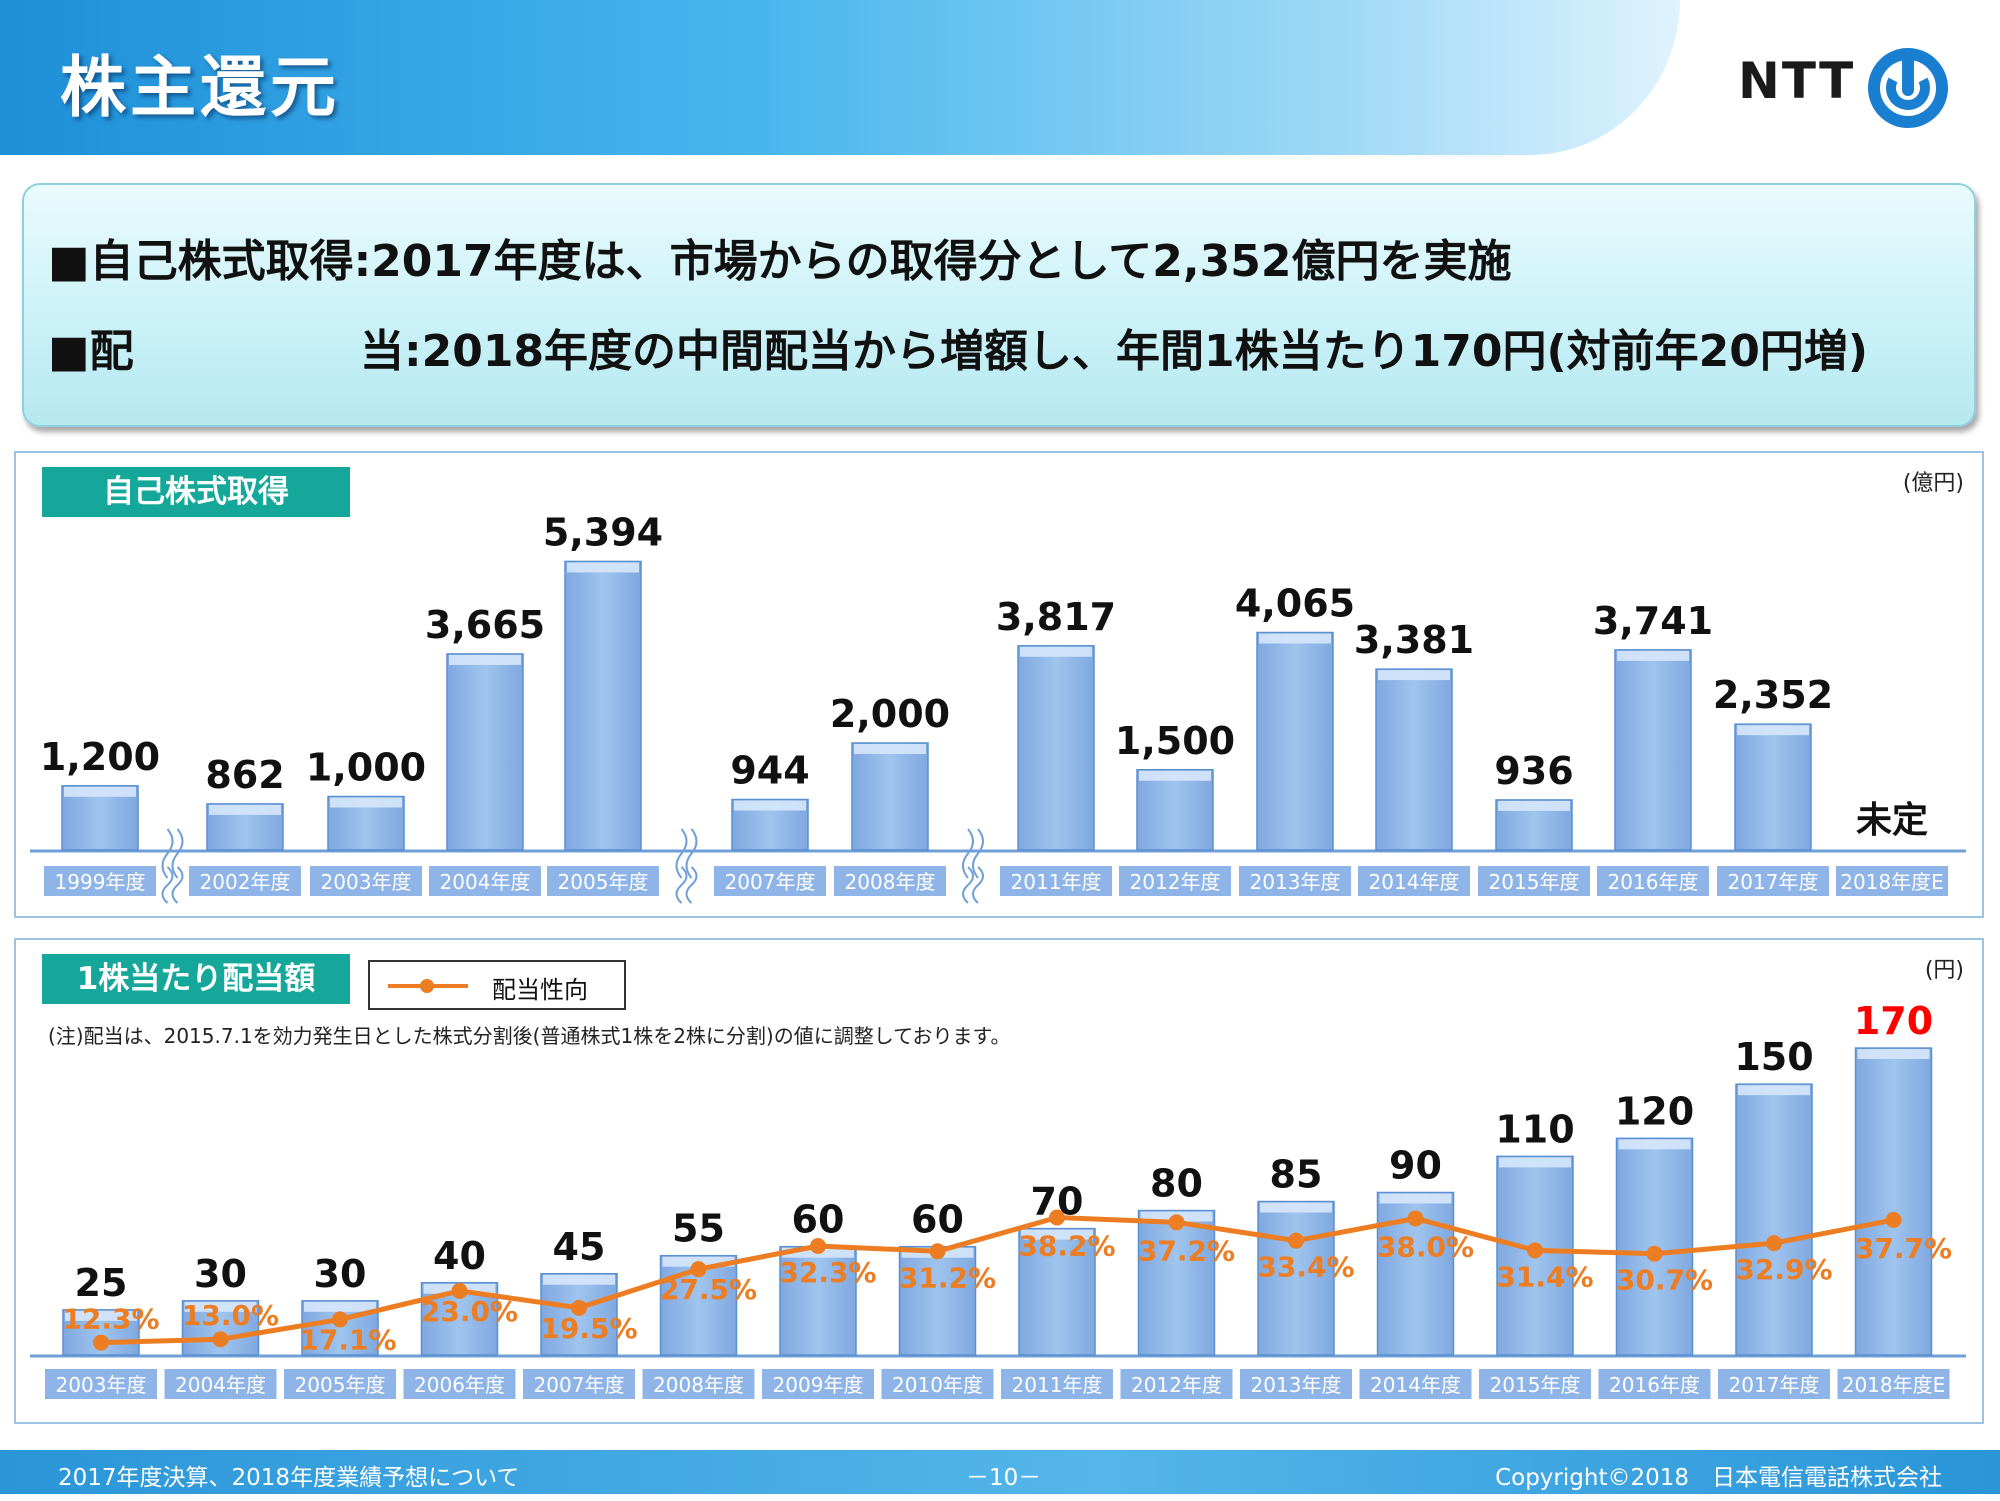 The height and width of the screenshot is (1501, 2000). I want to click on svg-text: 2011年度, so click(1056, 882).